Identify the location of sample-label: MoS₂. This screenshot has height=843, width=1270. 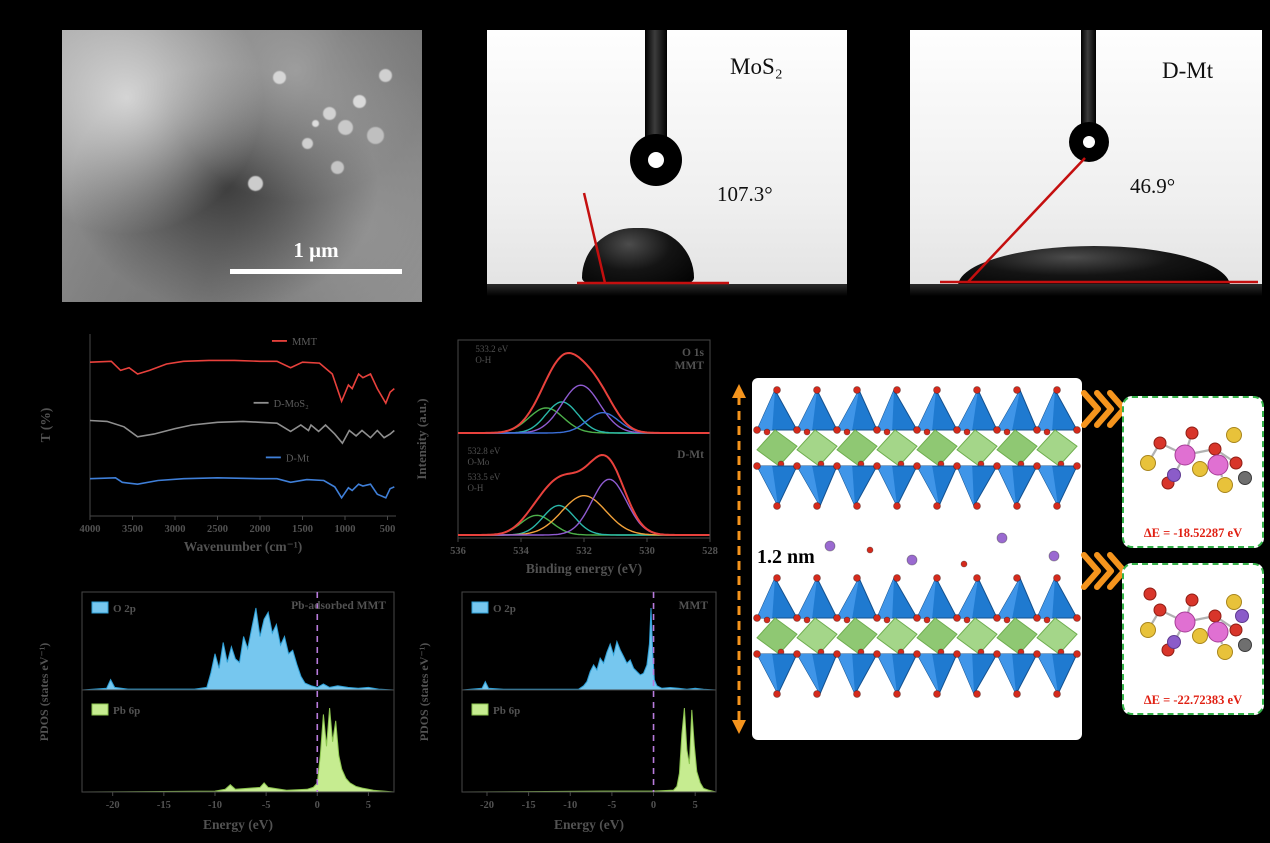
(756, 66).